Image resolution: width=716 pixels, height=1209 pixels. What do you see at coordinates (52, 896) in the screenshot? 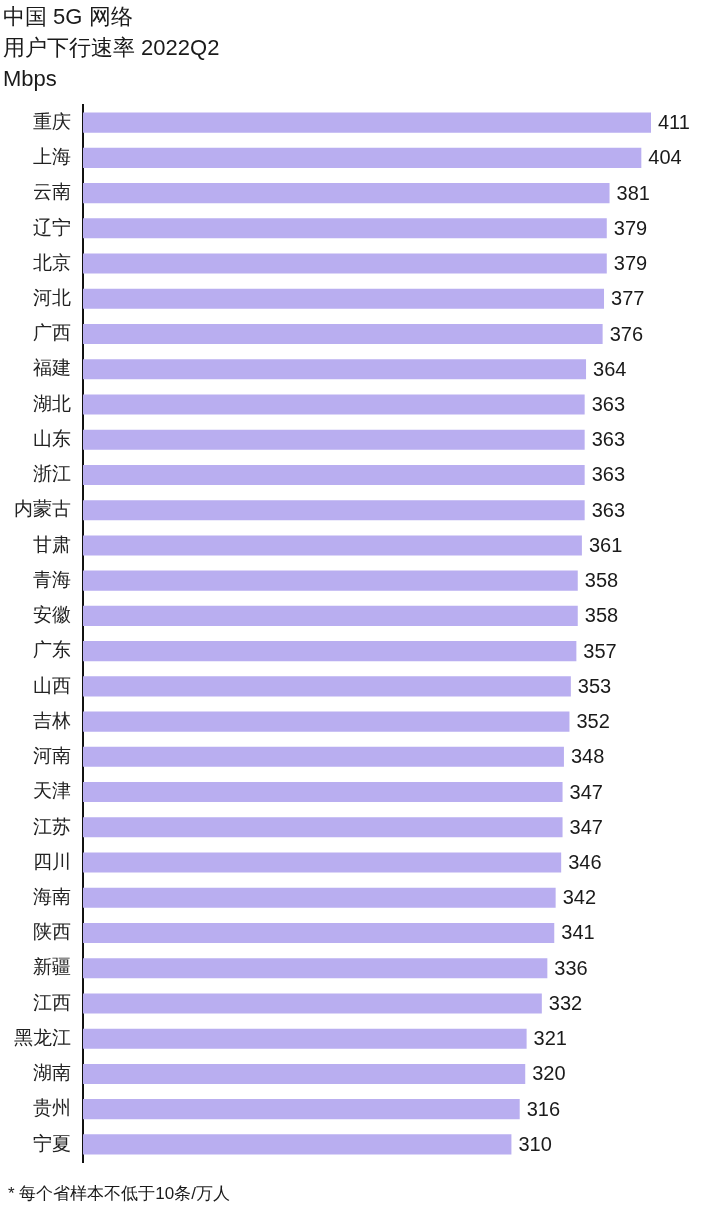
I see `y-tick-label: 海南` at bounding box center [52, 896].